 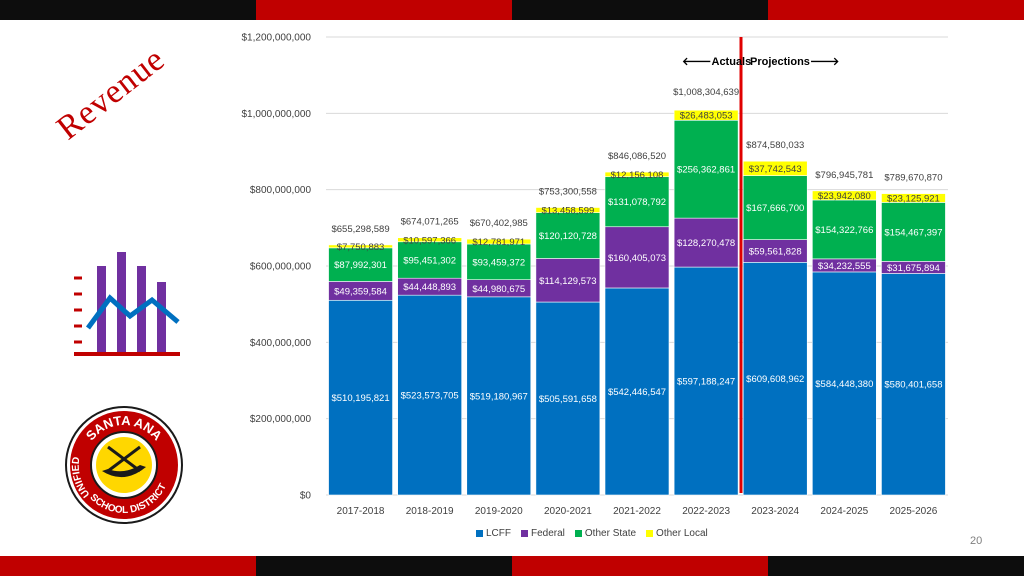 I want to click on data-label: $12,156,108, so click(x=637, y=175).